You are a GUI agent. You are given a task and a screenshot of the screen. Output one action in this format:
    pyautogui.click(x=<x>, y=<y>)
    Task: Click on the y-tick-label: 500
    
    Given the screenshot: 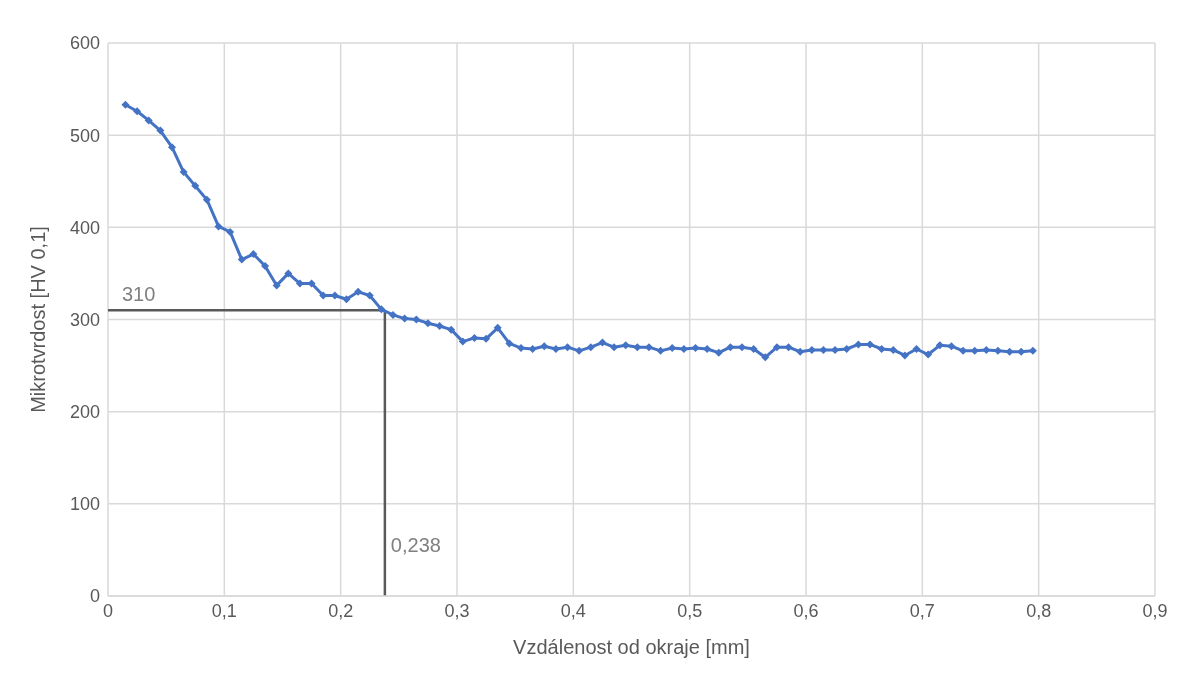 What is the action you would take?
    pyautogui.click(x=84, y=135)
    